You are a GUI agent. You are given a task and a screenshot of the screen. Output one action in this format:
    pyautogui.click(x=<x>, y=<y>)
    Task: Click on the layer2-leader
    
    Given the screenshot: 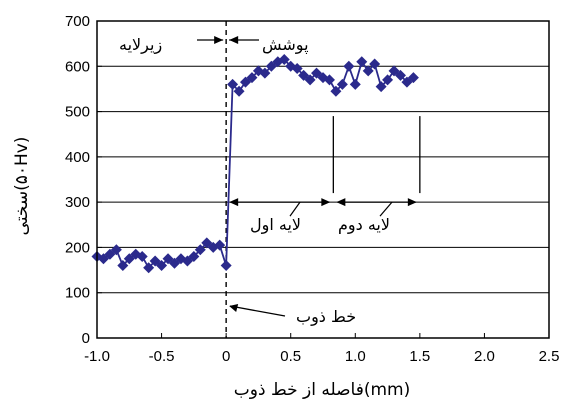 What is the action you would take?
    pyautogui.click(x=386, y=209)
    